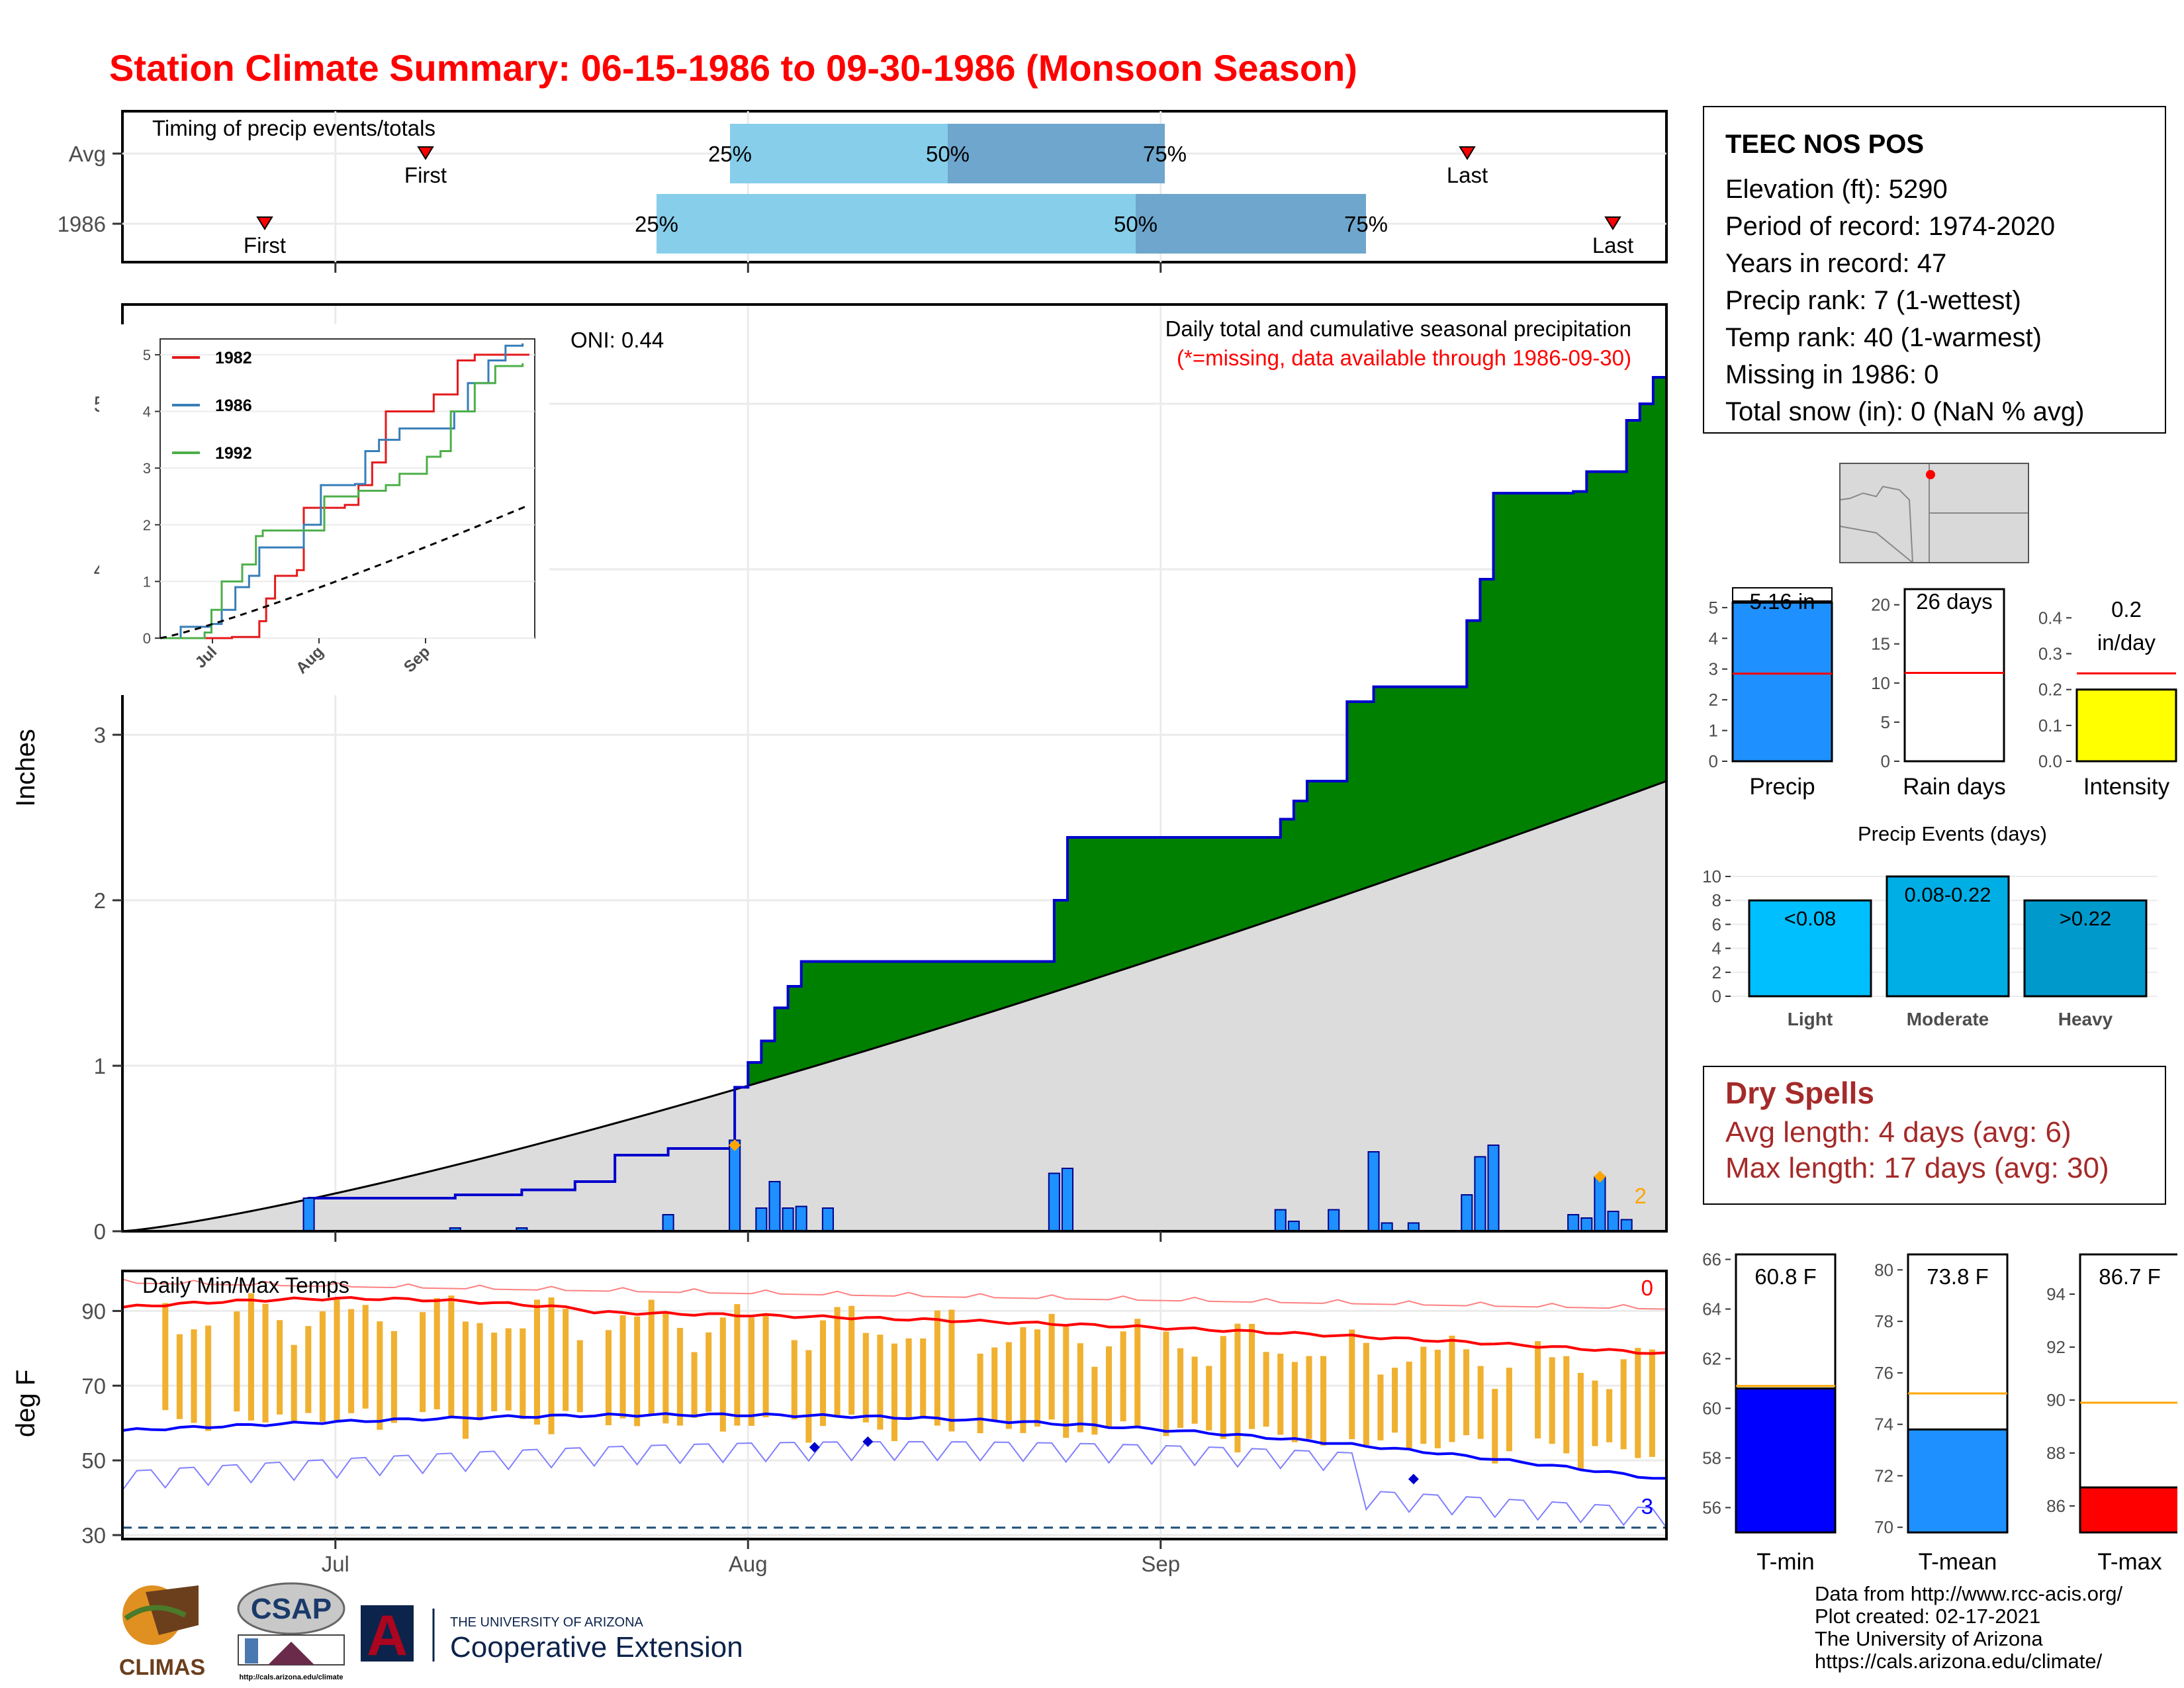 Image resolution: width=2184 pixels, height=1688 pixels. Describe the element at coordinates (87, 154) in the screenshot. I see `timing-row-label: Avg` at that location.